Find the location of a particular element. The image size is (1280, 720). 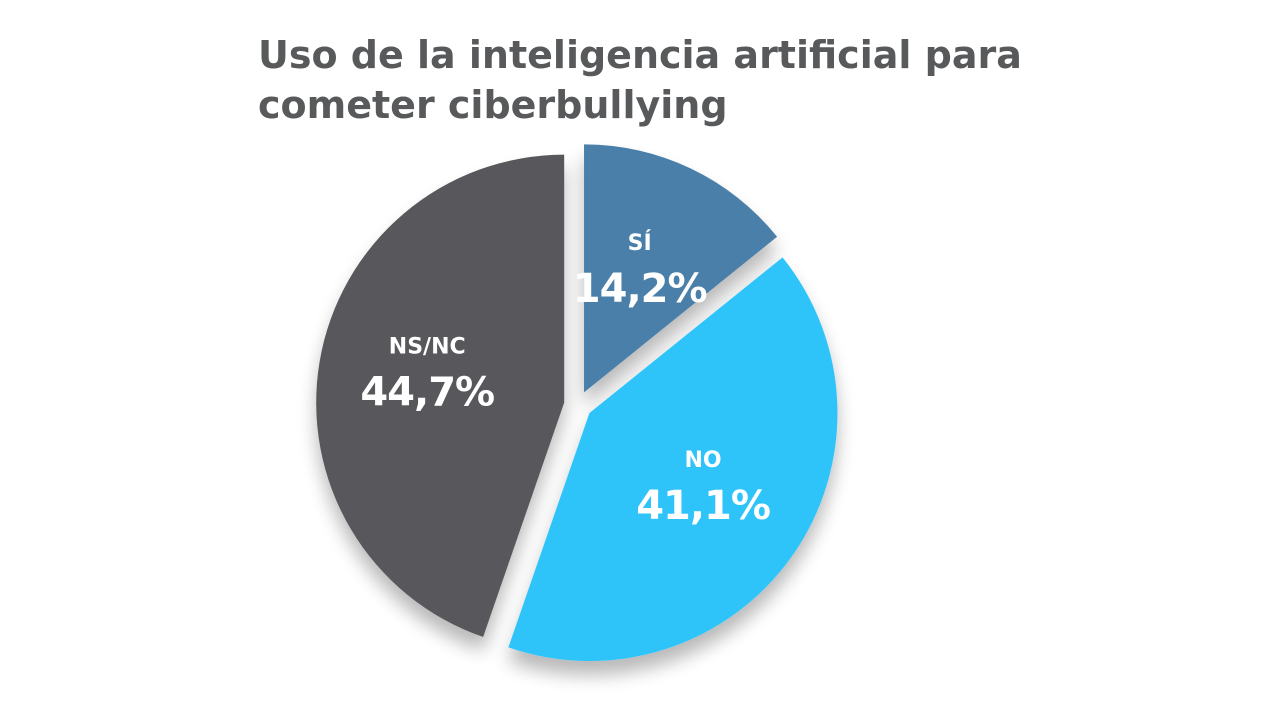

slice-value-s: 14,2% is located at coordinates (640, 289).